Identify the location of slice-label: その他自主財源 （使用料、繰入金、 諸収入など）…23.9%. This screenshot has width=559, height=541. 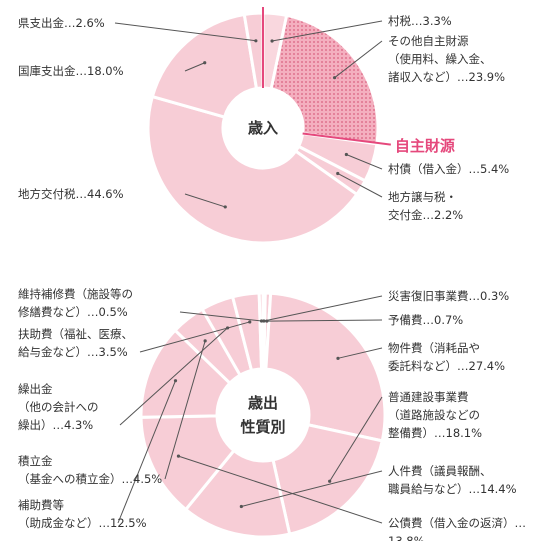
(446, 59).